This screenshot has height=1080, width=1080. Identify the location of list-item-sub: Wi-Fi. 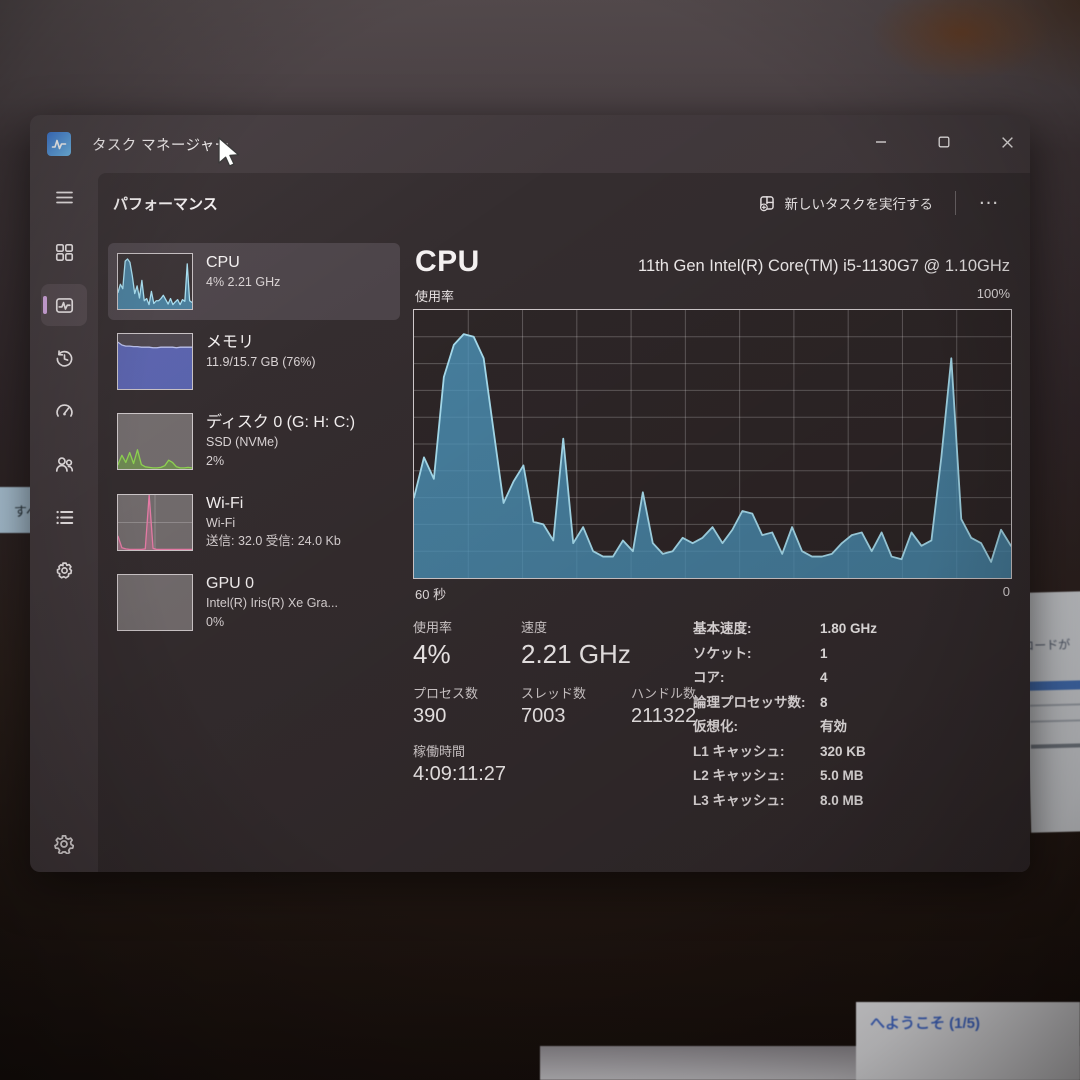
(221, 522).